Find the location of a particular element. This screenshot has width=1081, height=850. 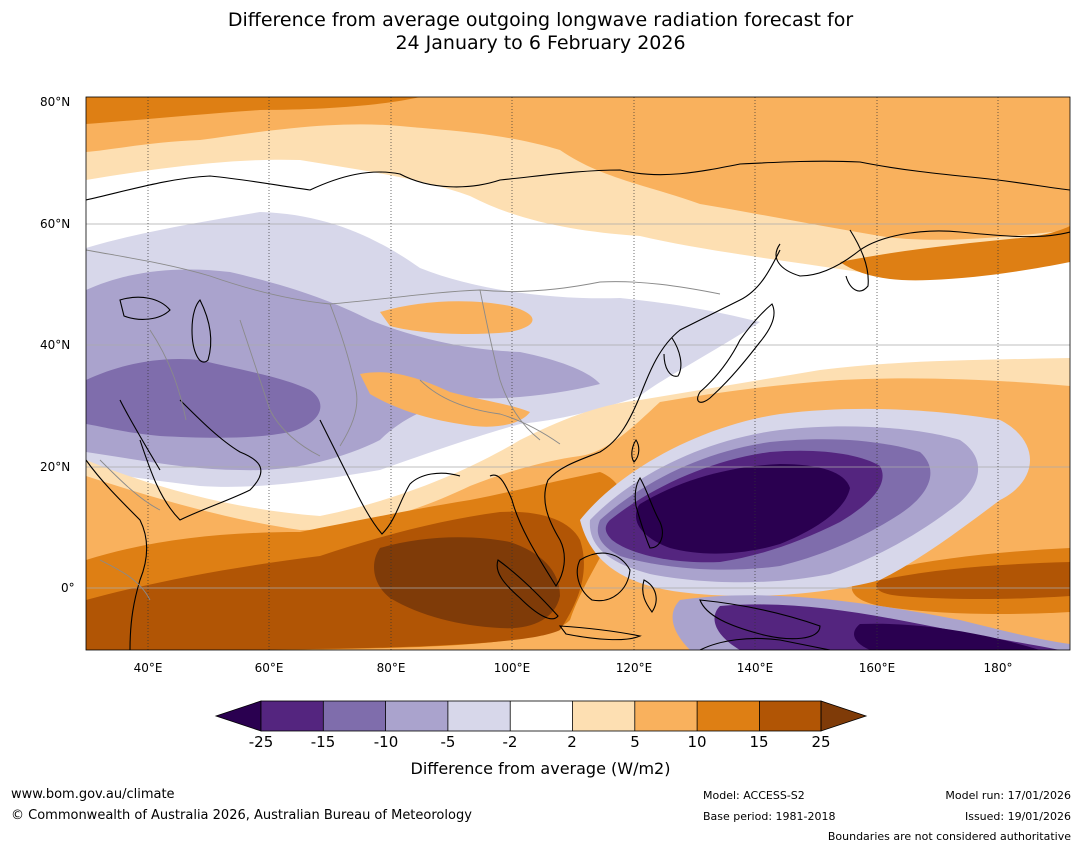

lat-label-60n: 60°N is located at coordinates (55, 224).